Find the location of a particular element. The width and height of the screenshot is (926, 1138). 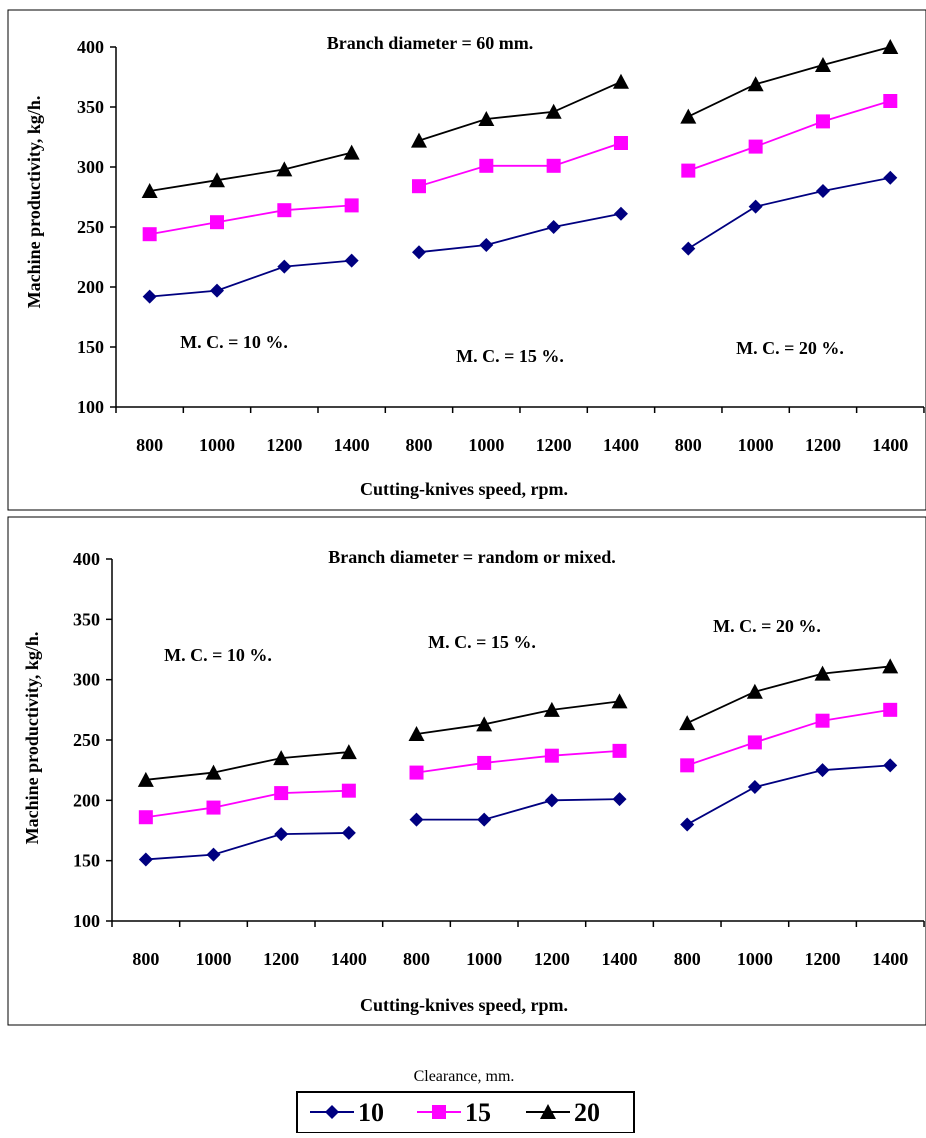

y-tick-label: 400 is located at coordinates (90, 47).